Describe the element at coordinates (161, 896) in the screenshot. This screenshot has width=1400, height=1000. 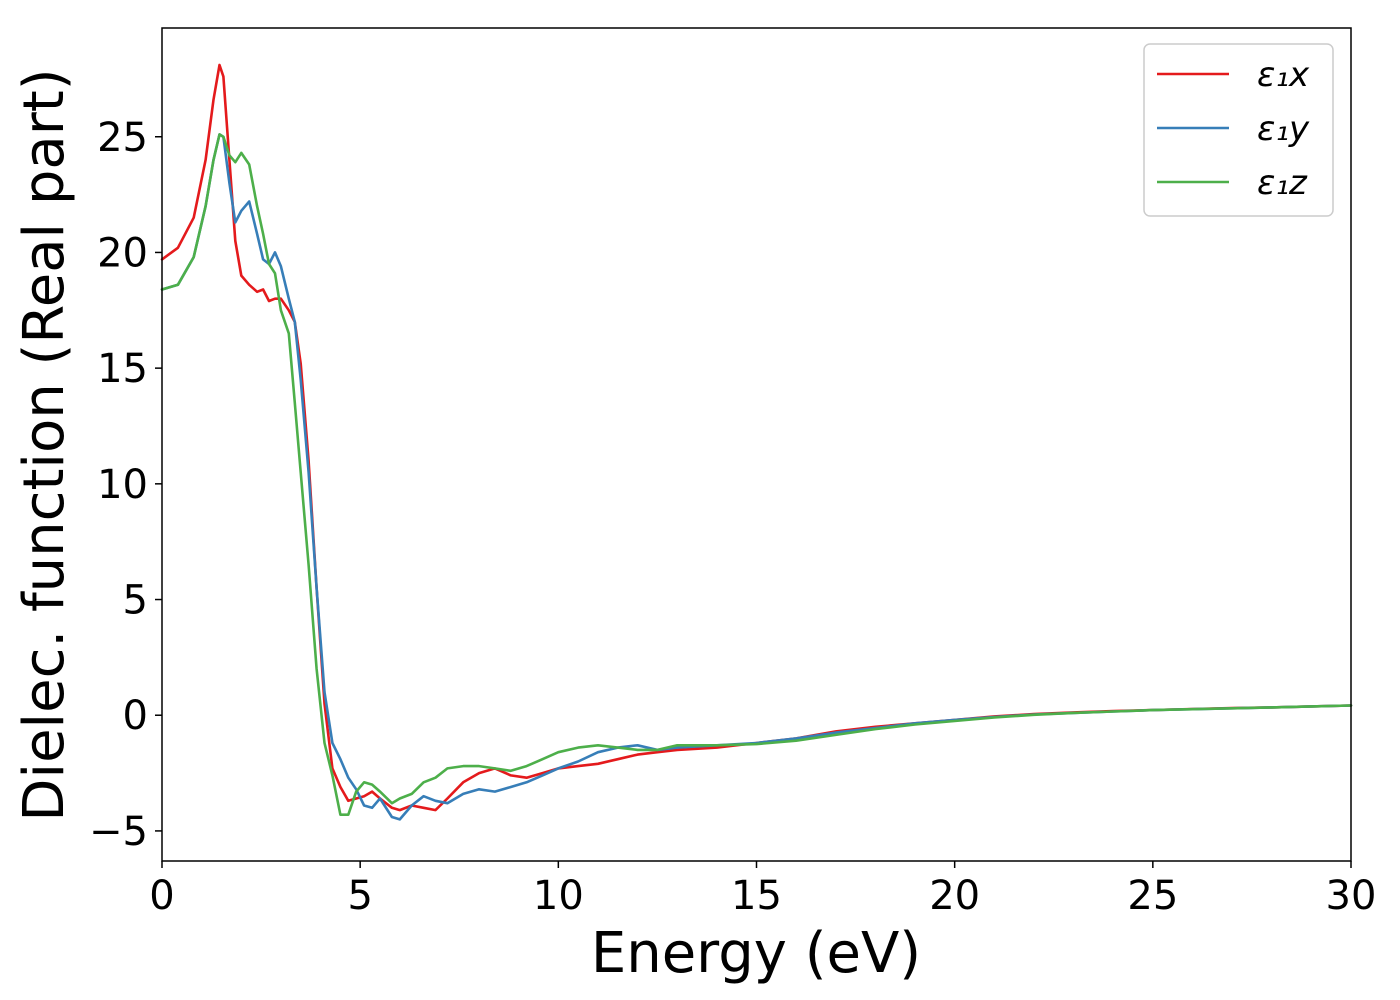
I see `x-tick-label: 0` at that location.